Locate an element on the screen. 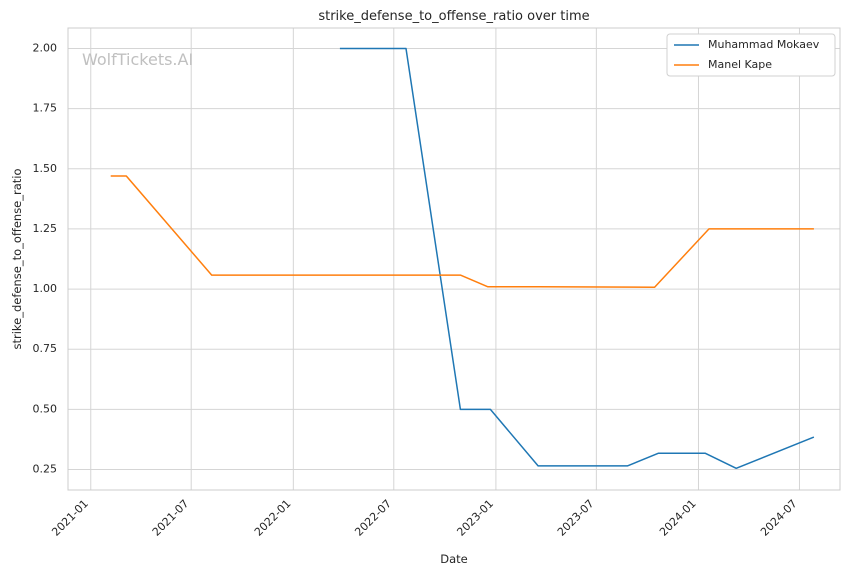 This screenshot has width=852, height=575. watermark: WolfTickets.AI is located at coordinates (137, 59).